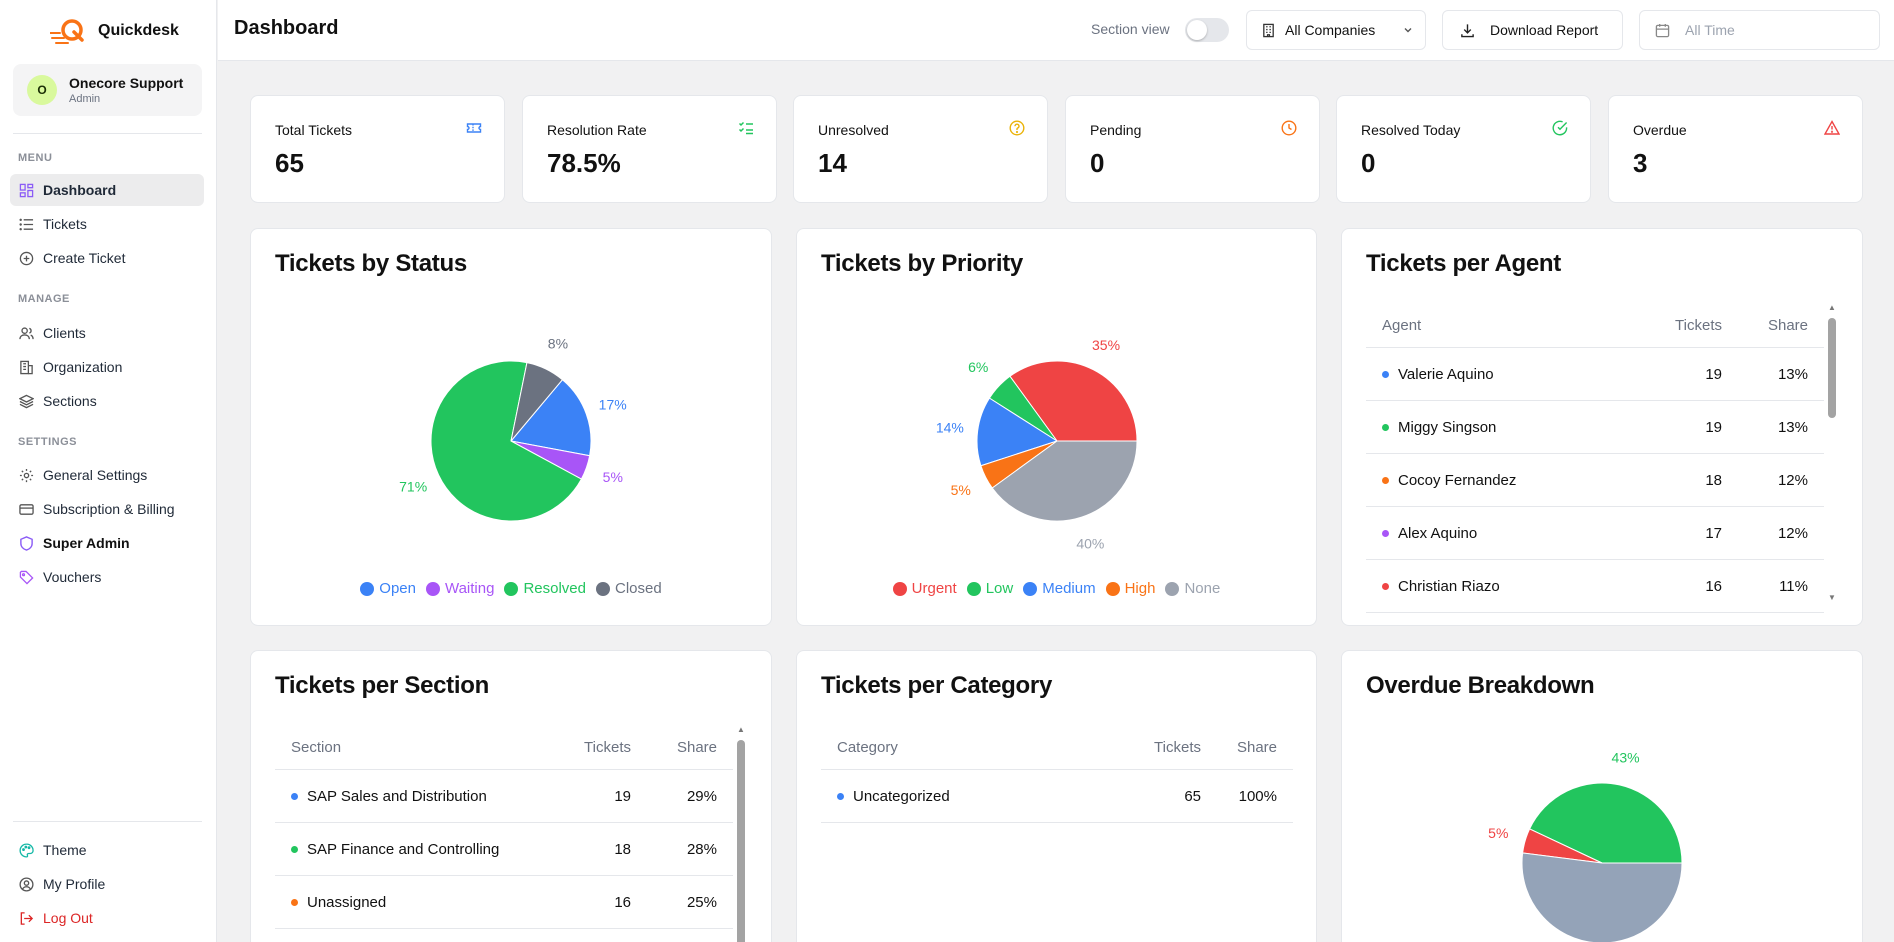 The width and height of the screenshot is (1894, 942). What do you see at coordinates (1090, 544) in the screenshot?
I see `pie-percent-label: 40%` at bounding box center [1090, 544].